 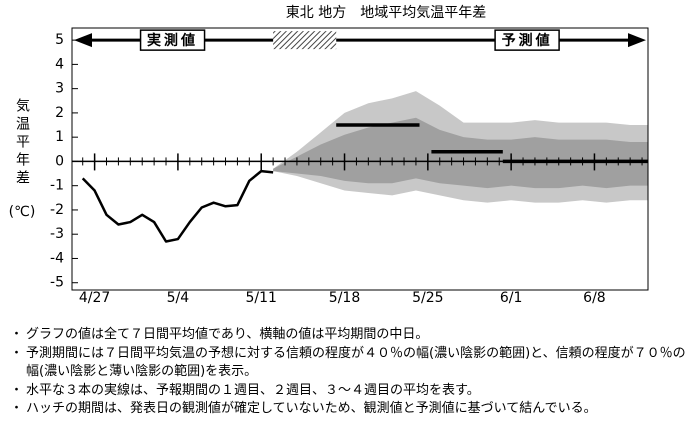 I want to click on y-tick-label: -2, so click(x=57, y=210).